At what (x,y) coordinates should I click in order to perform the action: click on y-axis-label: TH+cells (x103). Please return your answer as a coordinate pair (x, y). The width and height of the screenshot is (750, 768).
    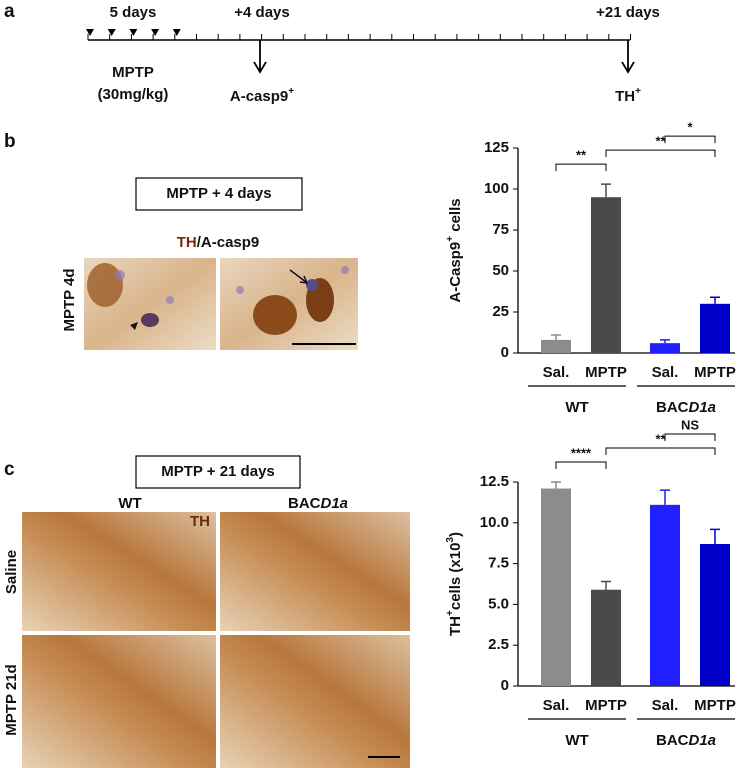
    Looking at the image, I should click on (454, 584).